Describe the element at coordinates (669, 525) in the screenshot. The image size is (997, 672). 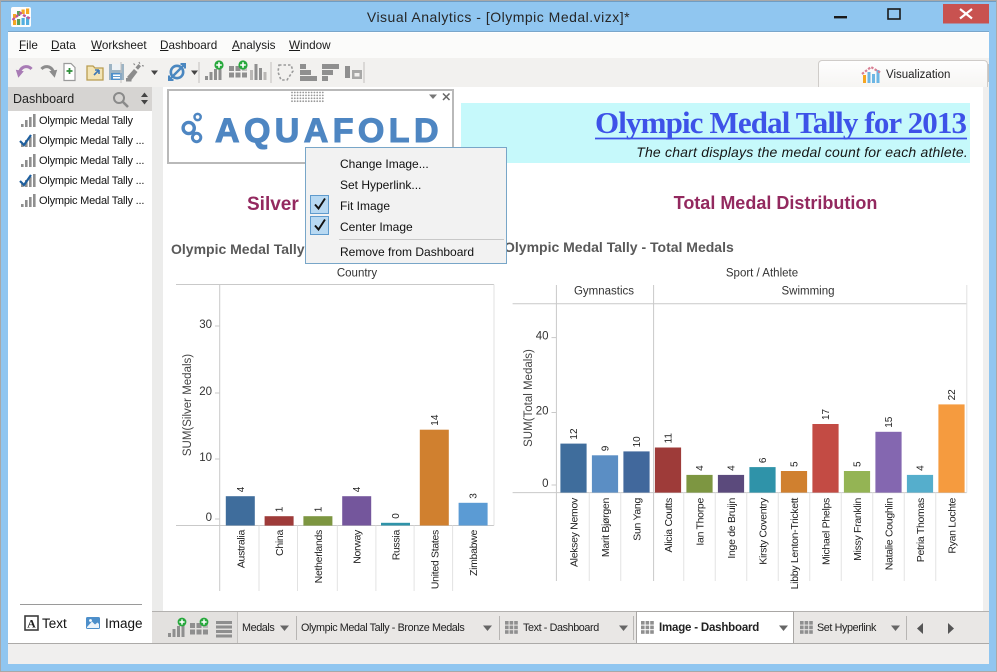
I see `svg-text: Alicia Coutts` at that location.